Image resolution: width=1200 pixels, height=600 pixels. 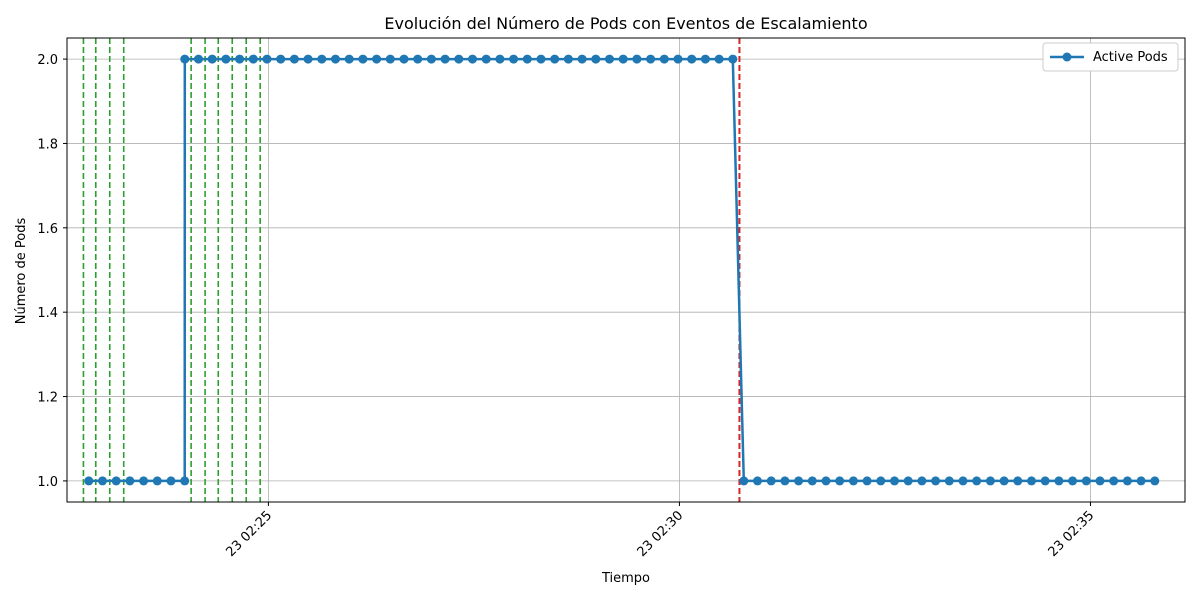 What do you see at coordinates (661, 534) in the screenshot?
I see `x-tick-label: 23 02:30` at bounding box center [661, 534].